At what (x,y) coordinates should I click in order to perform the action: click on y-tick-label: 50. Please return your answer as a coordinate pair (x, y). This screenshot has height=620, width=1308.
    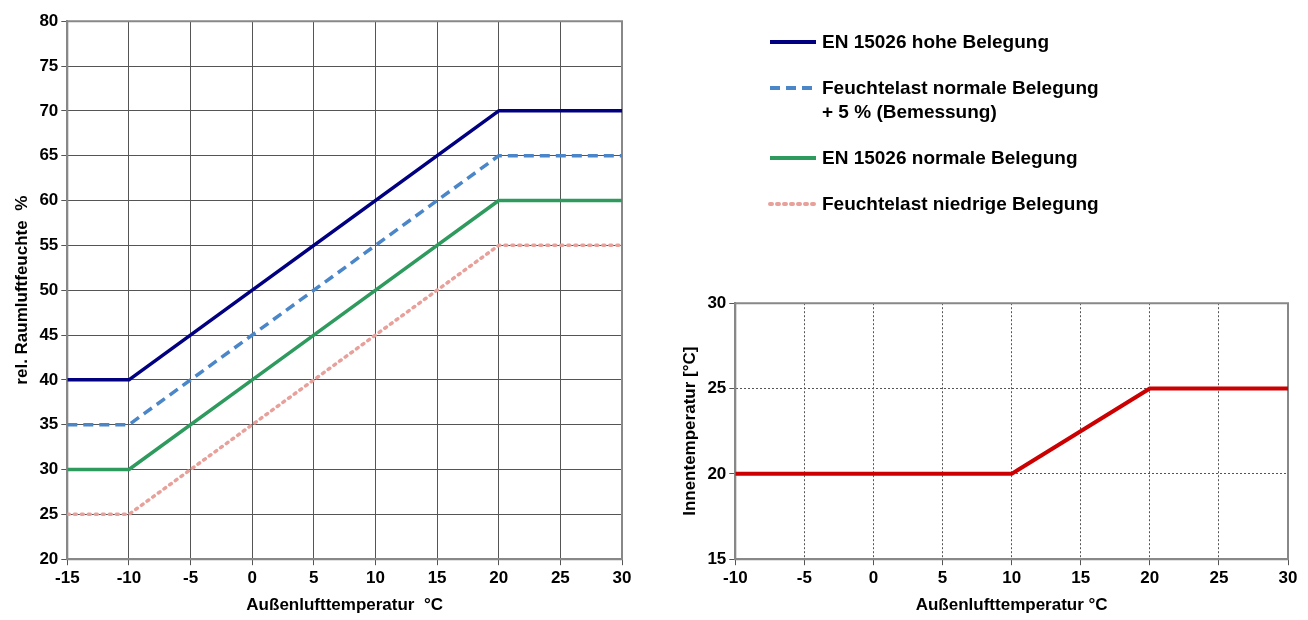
    Looking at the image, I should click on (49, 289).